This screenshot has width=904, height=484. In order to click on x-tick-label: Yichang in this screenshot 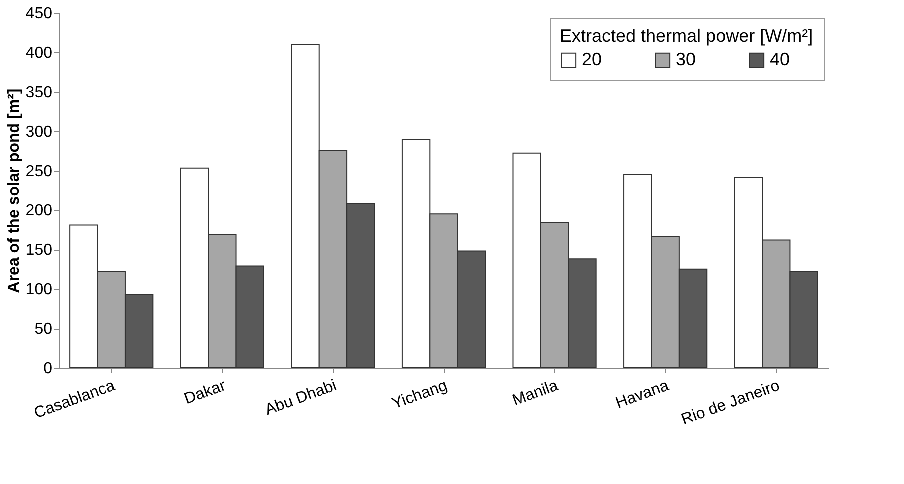, I will do `click(420, 396)`.